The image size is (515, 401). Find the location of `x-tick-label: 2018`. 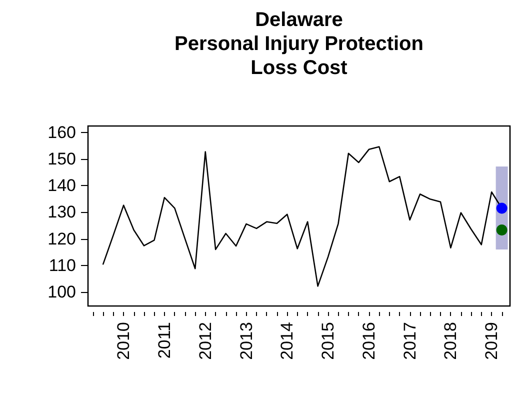

x-tick-label: 2018 is located at coordinates (450, 341).